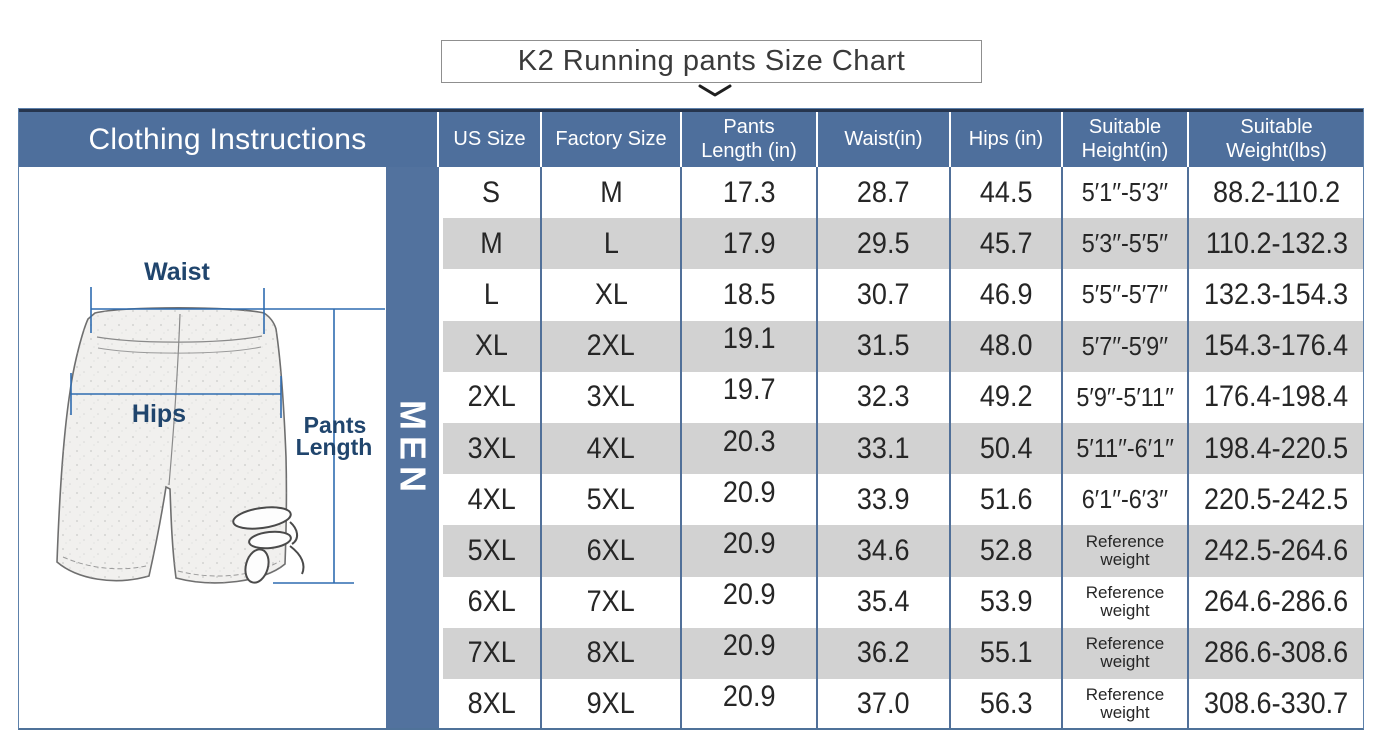  I want to click on table-cell: 132.3-154.3, so click(1276, 294).